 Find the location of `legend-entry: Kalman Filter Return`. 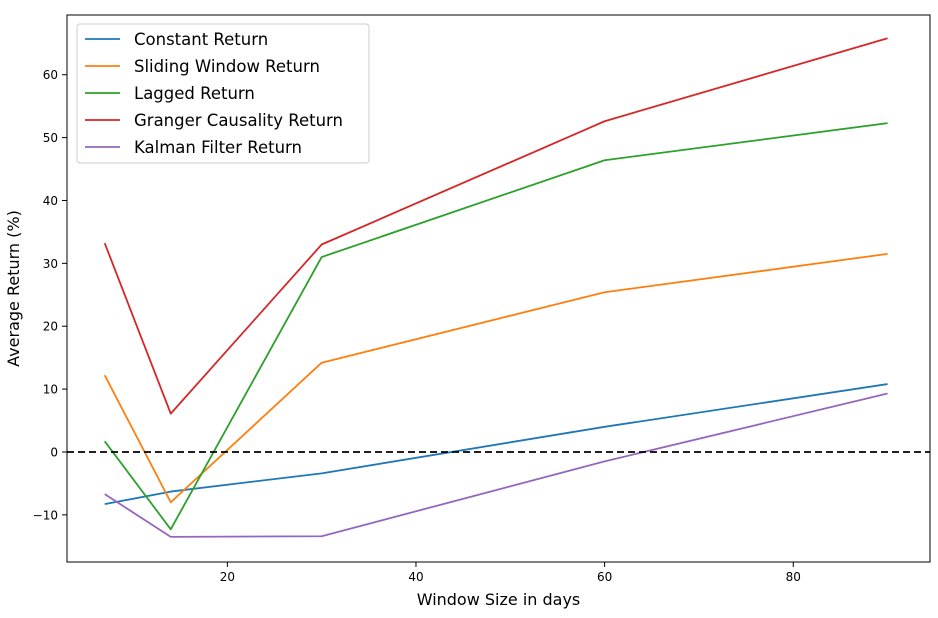

legend-entry: Kalman Filter Return is located at coordinates (193, 147).